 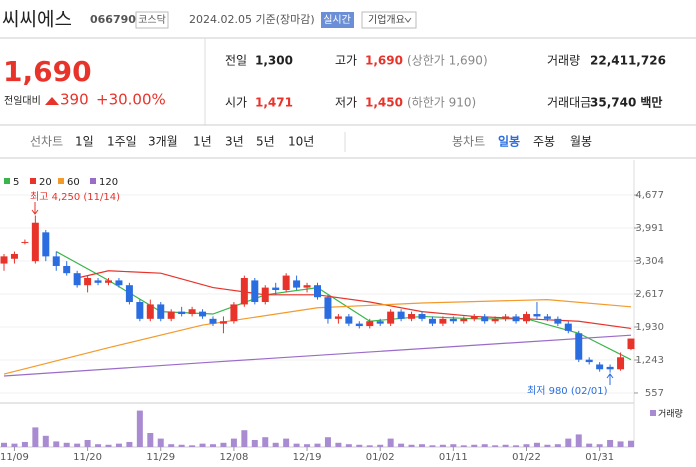 What do you see at coordinates (307, 457) in the screenshot?
I see `x-tick-label: 12/19` at bounding box center [307, 457].